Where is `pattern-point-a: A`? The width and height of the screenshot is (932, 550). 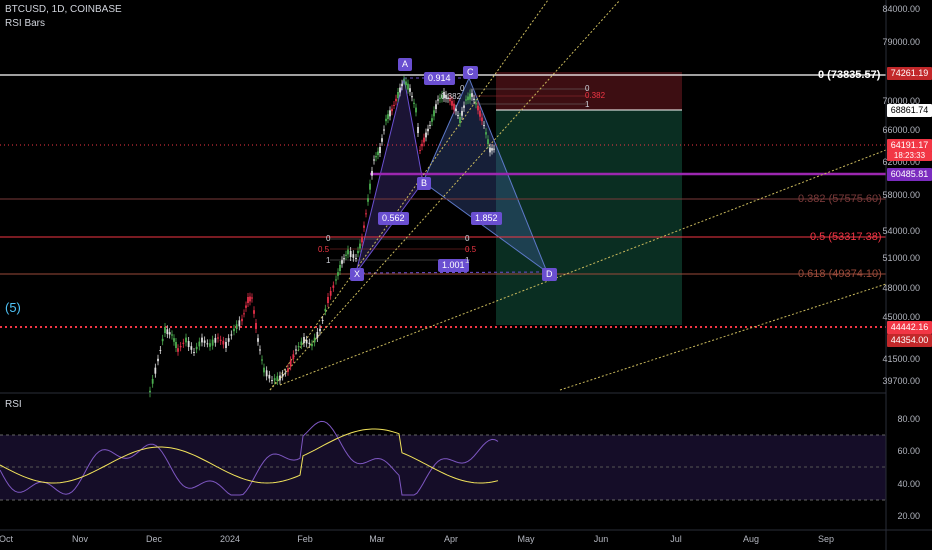
pattern-point-a: A is located at coordinates (405, 64).